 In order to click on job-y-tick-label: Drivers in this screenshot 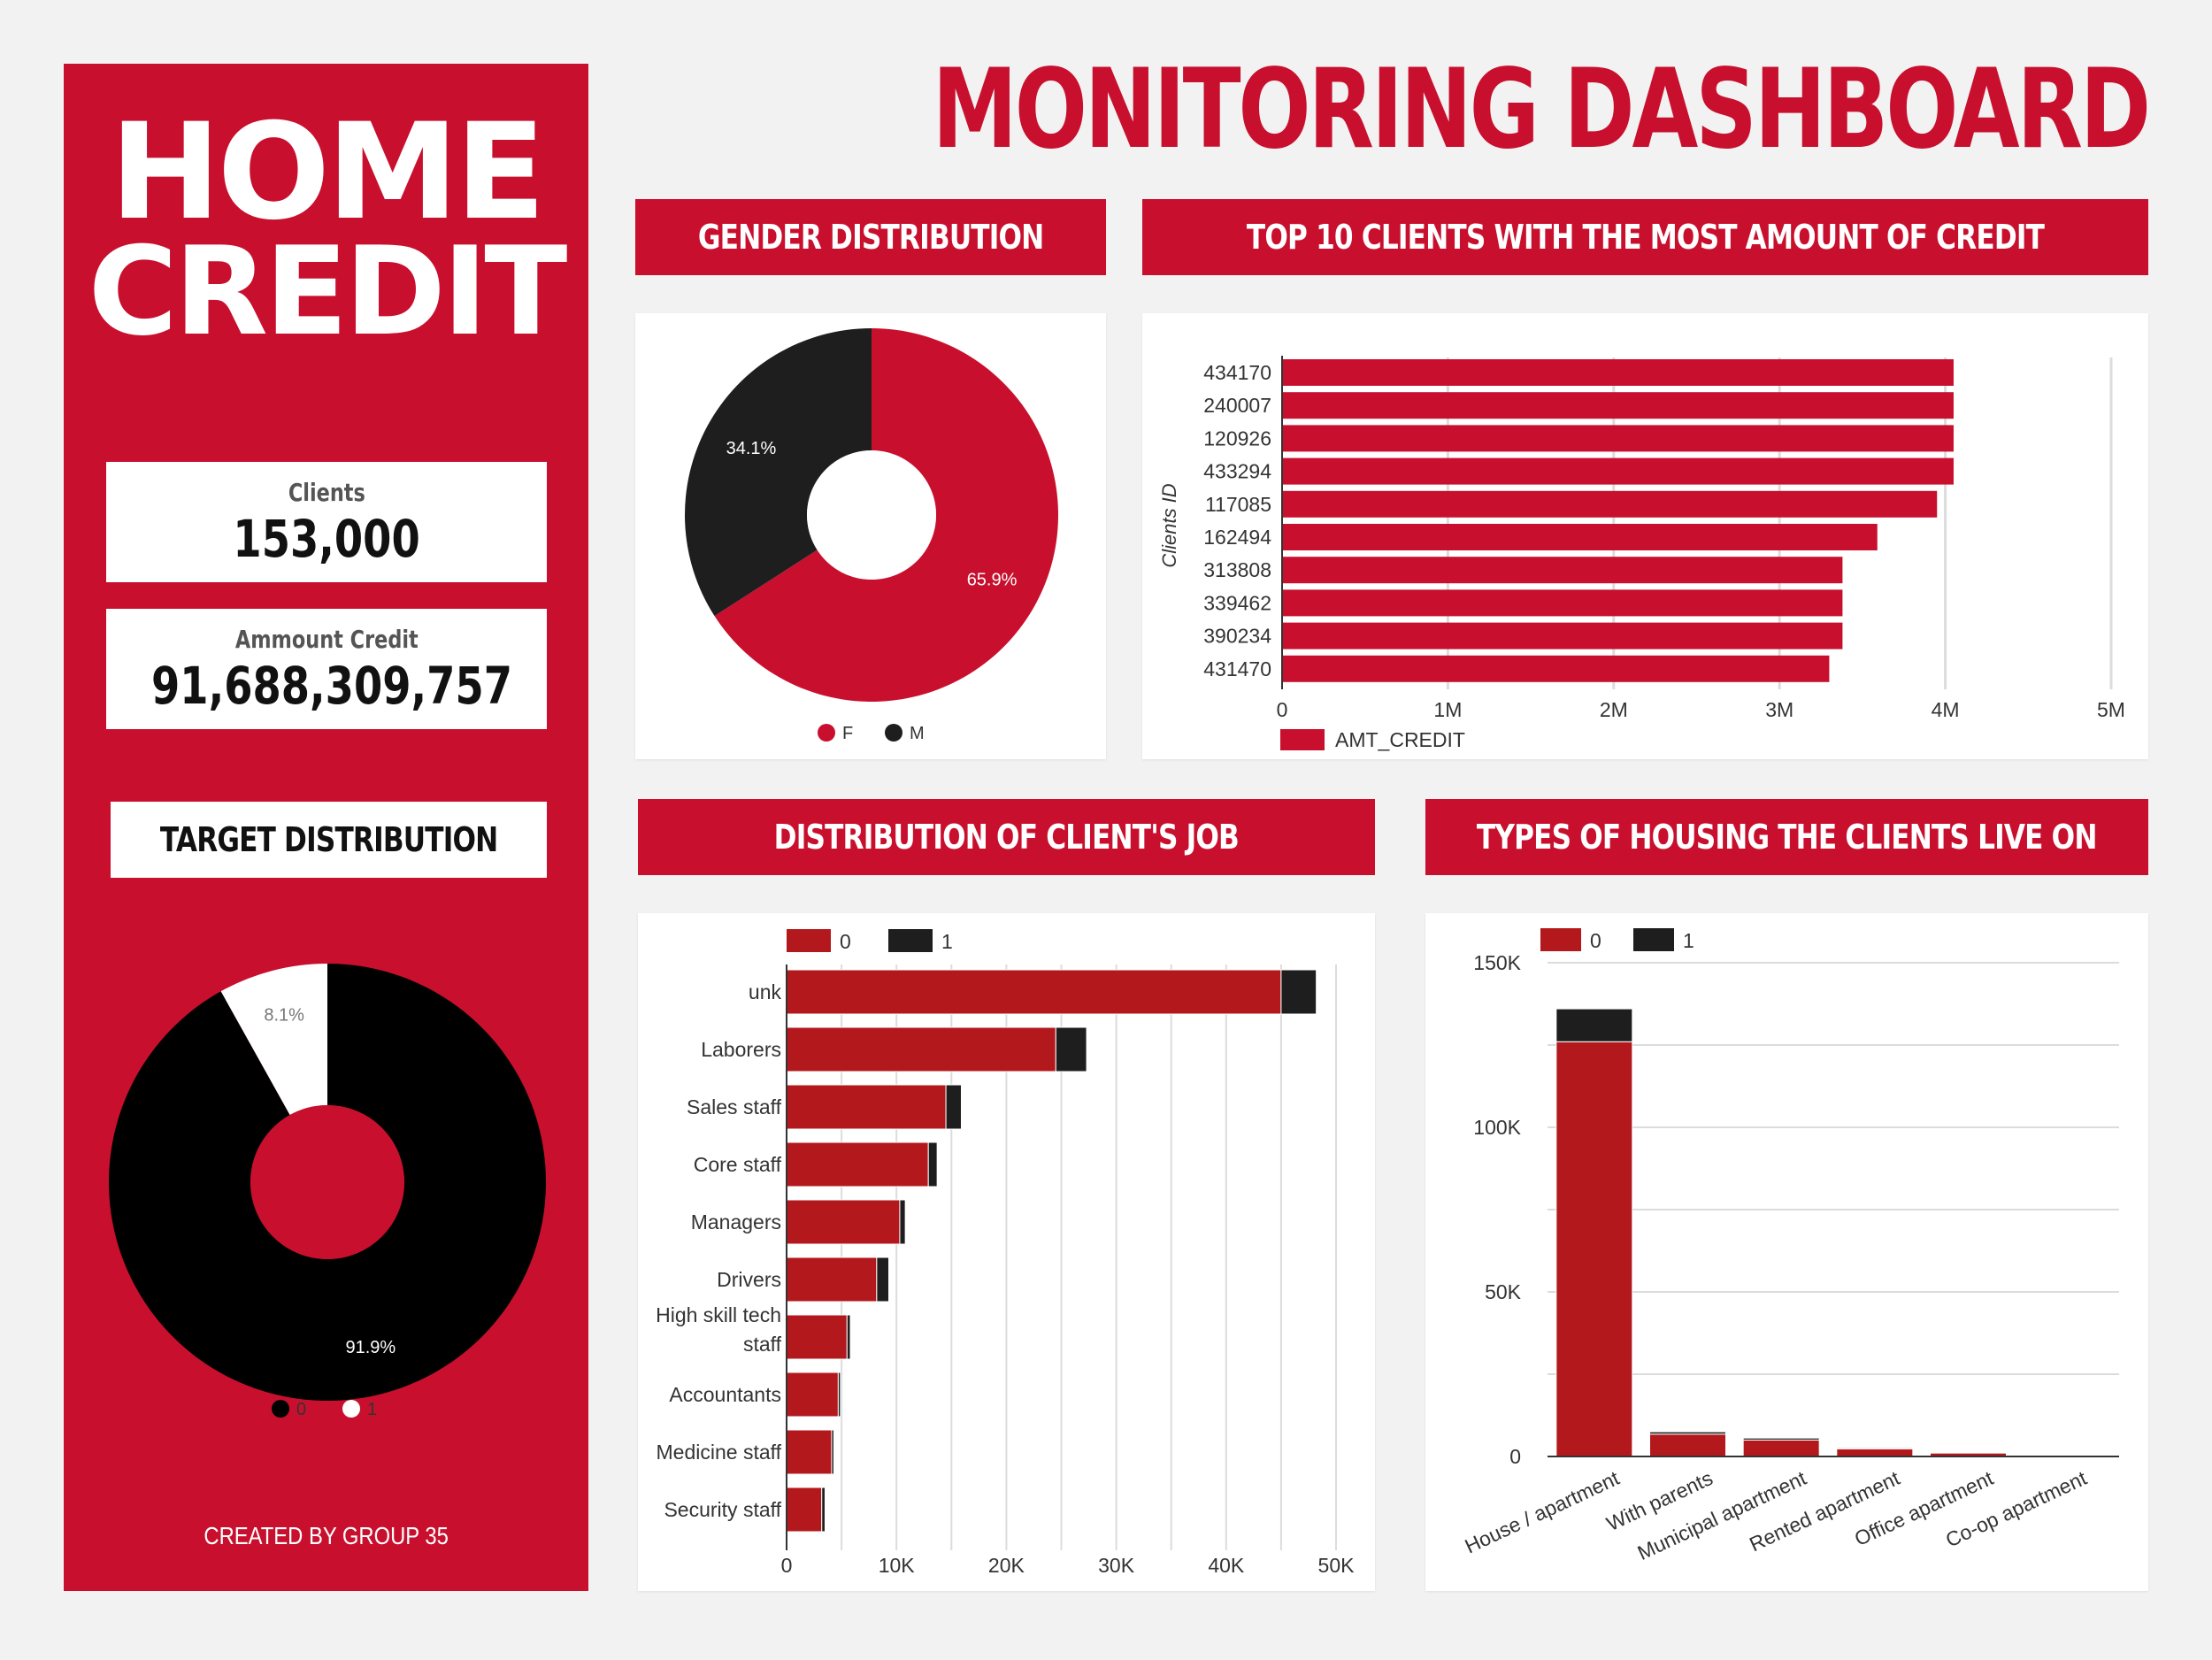, I will do `click(749, 1279)`.